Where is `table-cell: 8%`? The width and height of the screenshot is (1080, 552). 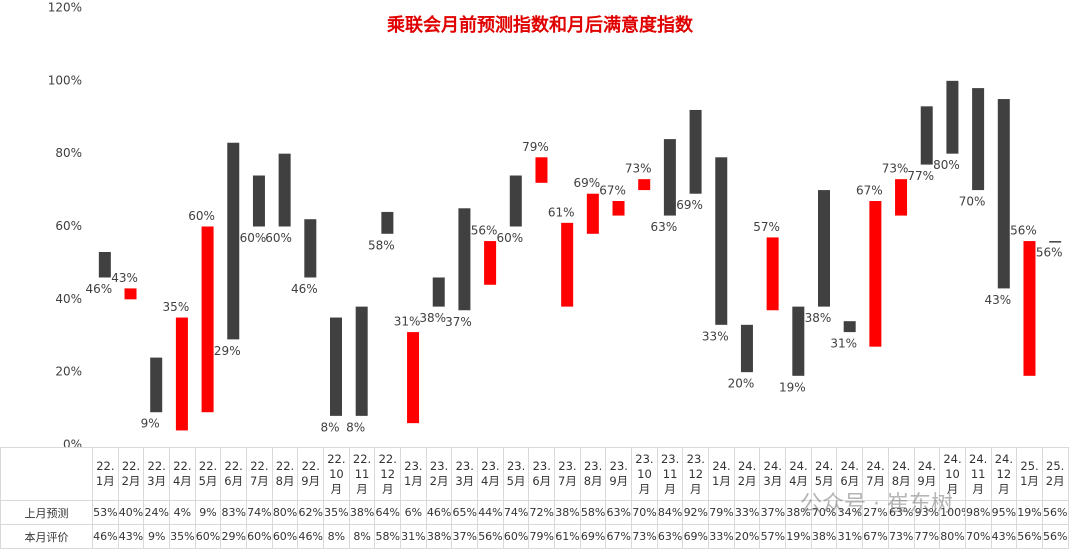 table-cell: 8% is located at coordinates (362, 536).